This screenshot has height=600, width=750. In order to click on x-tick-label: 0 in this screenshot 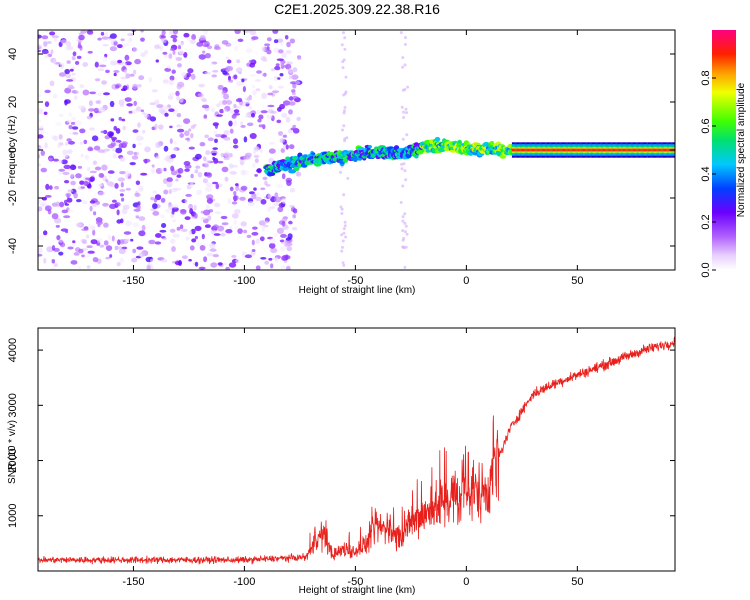, I will do `click(466, 582)`.